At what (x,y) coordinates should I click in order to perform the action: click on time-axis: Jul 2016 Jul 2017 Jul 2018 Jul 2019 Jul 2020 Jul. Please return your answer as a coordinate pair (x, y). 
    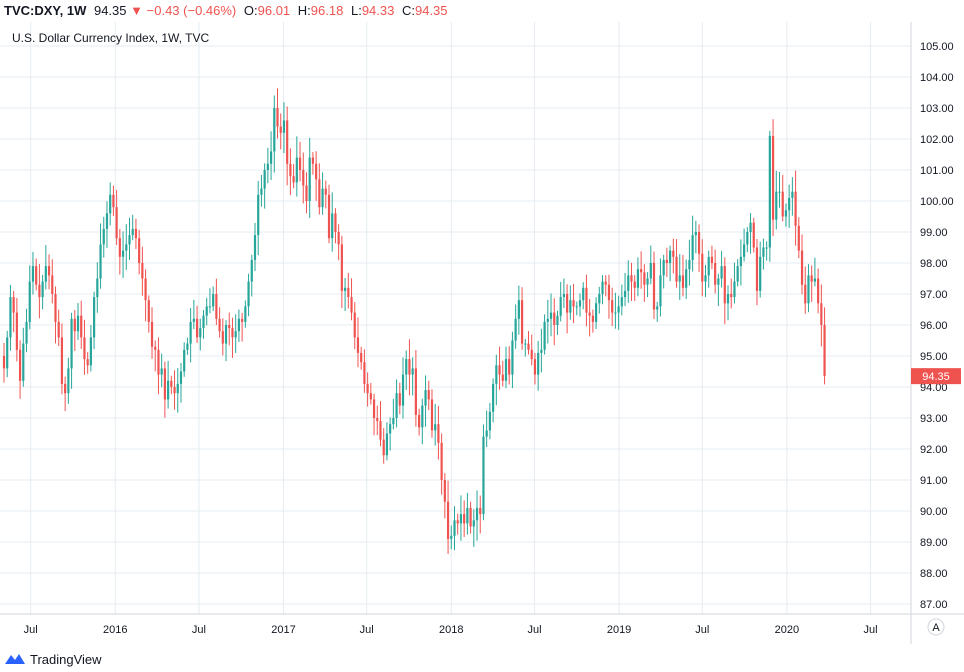
    Looking at the image, I should click on (451, 630).